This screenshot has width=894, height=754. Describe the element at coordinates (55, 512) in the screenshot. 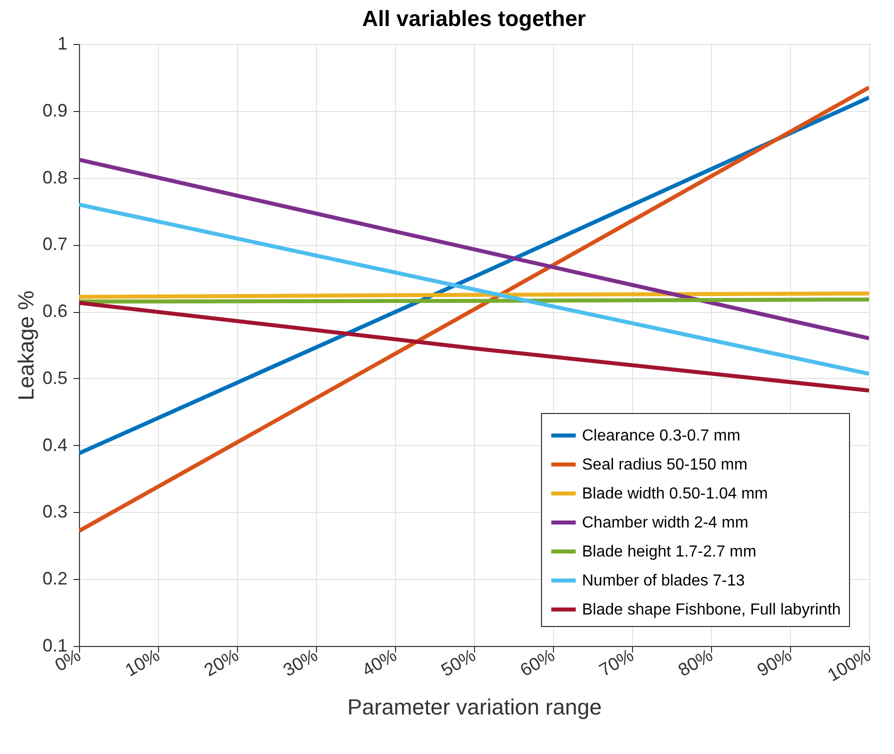

I see `y-tick-label: 0.3` at that location.